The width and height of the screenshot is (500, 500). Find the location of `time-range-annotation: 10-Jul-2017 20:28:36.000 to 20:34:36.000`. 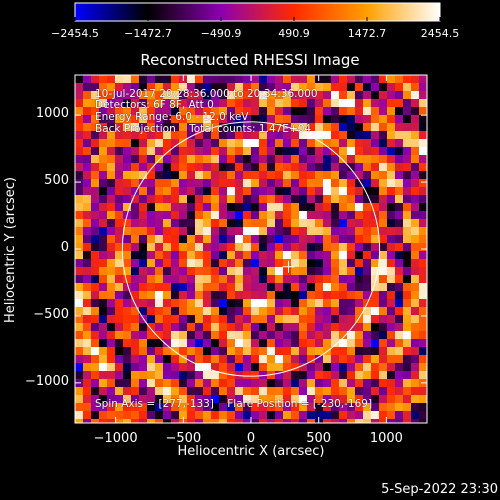

time-range-annotation: 10-Jul-2017 20:28:36.000 to 20:34:36.000 is located at coordinates (206, 94).